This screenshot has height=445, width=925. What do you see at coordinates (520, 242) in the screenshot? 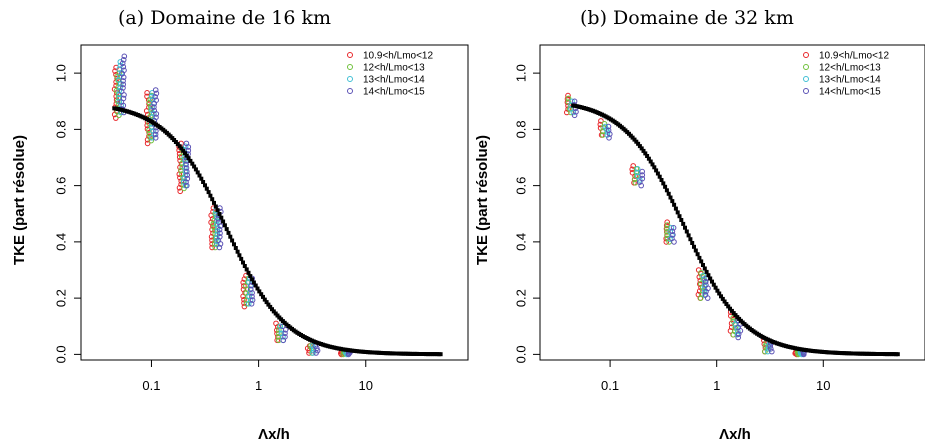
I see `y-tick-label: 0.4` at bounding box center [520, 242].